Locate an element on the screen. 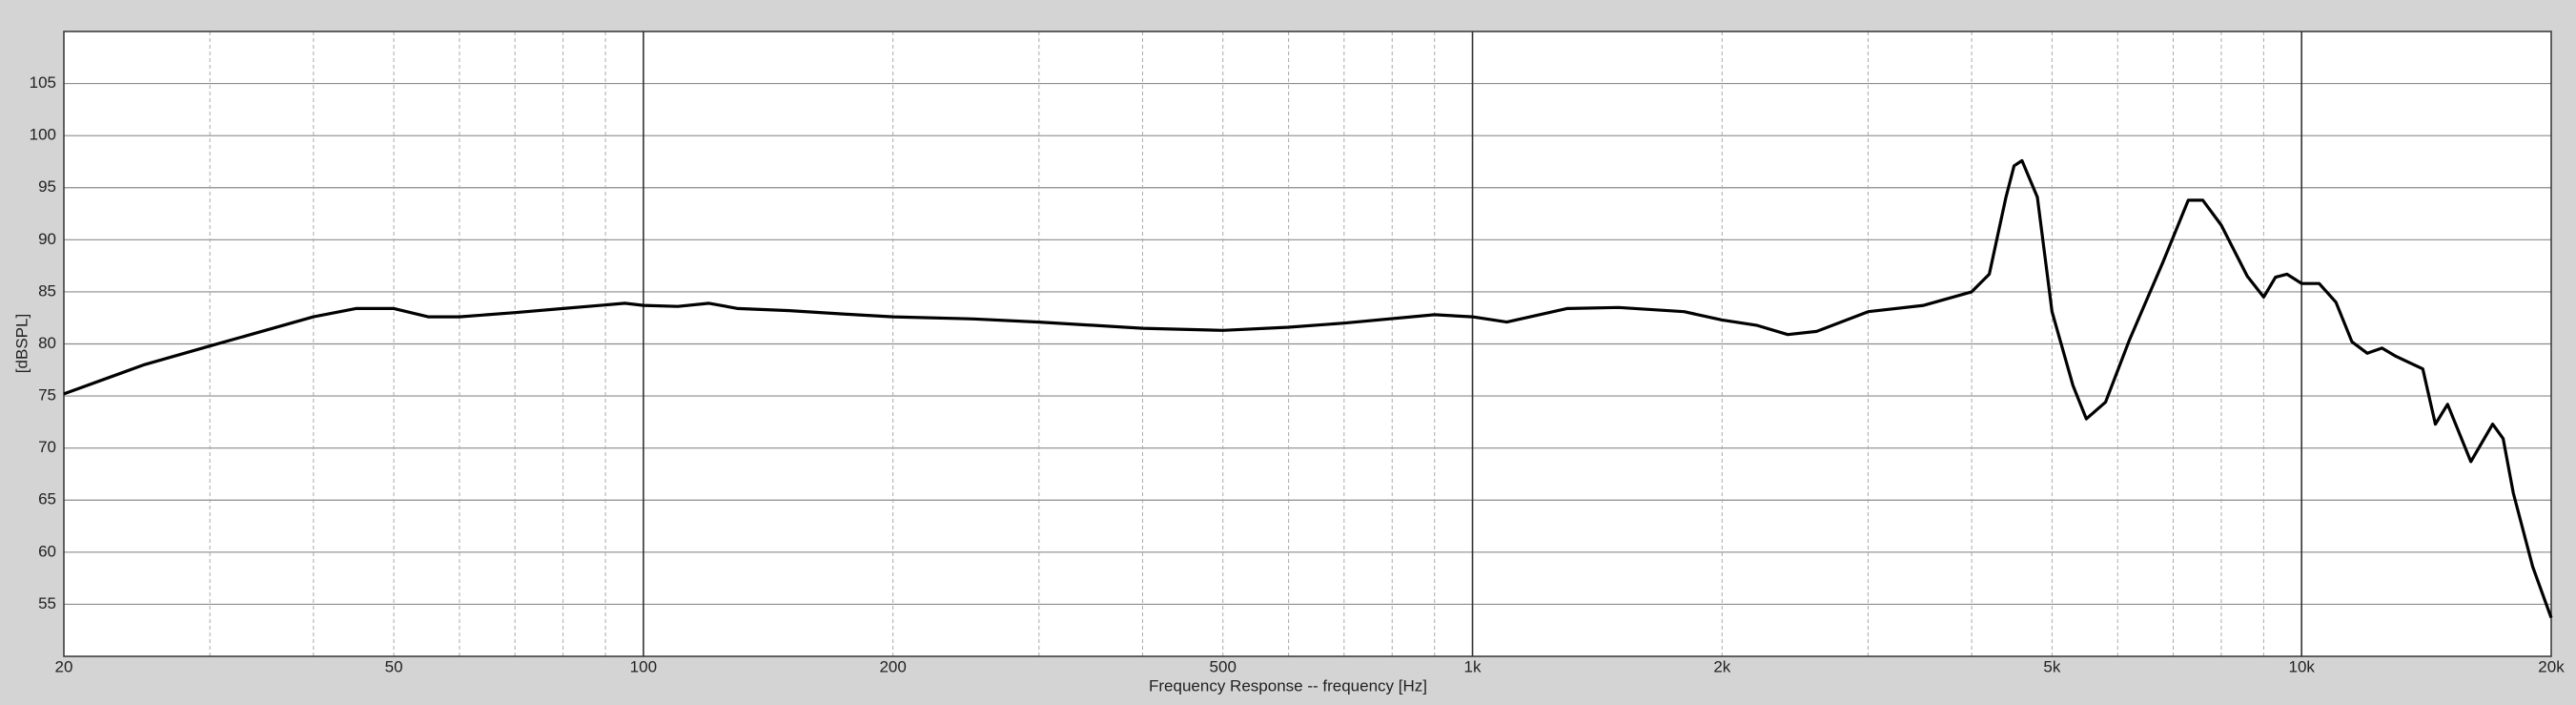 The width and height of the screenshot is (2576, 705). x-tick-label: 100 is located at coordinates (644, 666).